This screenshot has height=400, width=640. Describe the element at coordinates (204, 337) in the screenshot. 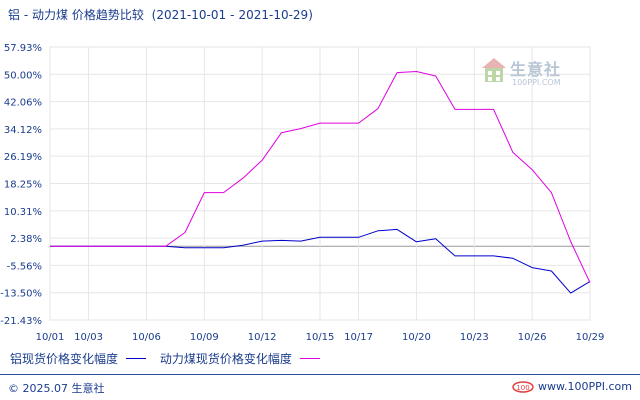

I see `x-tick-label: 10/09` at that location.